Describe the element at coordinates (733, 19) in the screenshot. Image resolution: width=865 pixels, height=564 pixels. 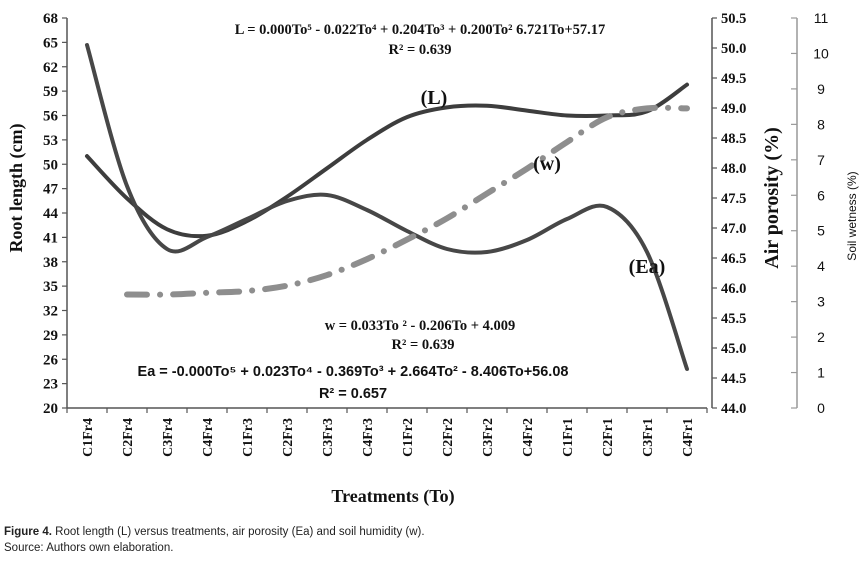
I see `right1-axis-tick-label: 50.5` at that location.